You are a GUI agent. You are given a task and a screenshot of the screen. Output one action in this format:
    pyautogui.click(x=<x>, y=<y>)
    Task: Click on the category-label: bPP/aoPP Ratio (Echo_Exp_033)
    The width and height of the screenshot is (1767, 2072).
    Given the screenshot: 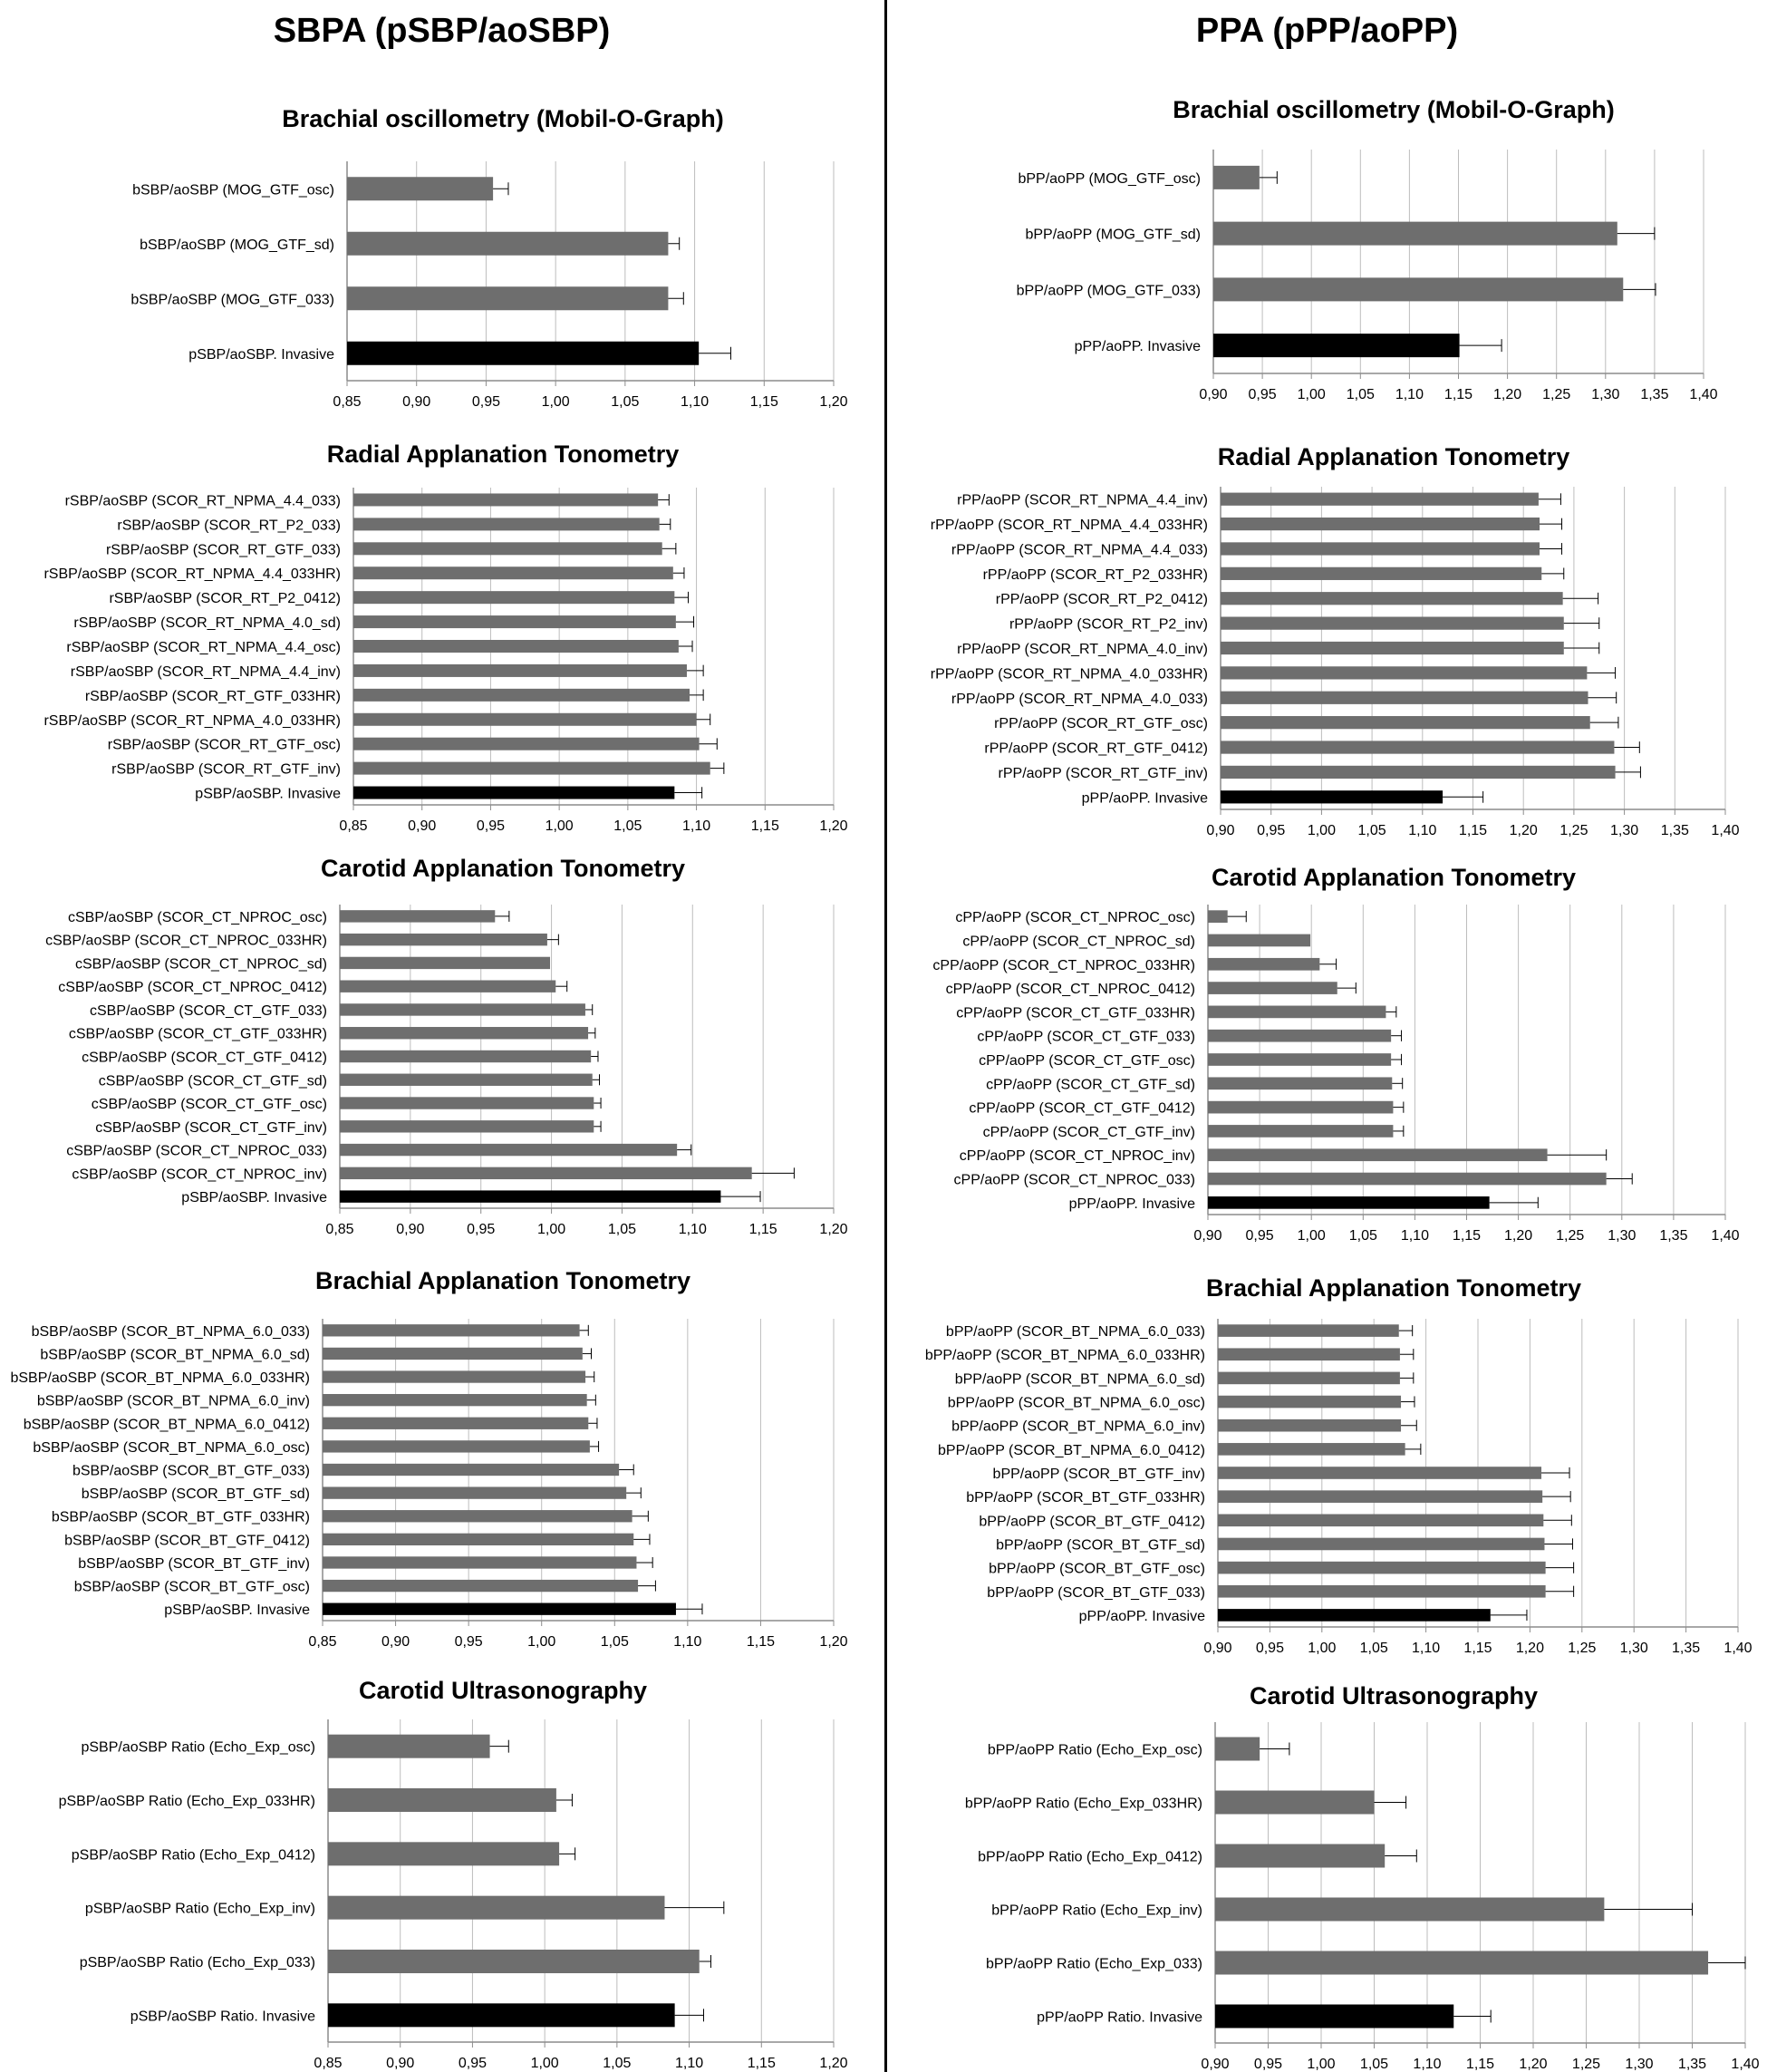 What is the action you would take?
    pyautogui.click(x=1094, y=1964)
    